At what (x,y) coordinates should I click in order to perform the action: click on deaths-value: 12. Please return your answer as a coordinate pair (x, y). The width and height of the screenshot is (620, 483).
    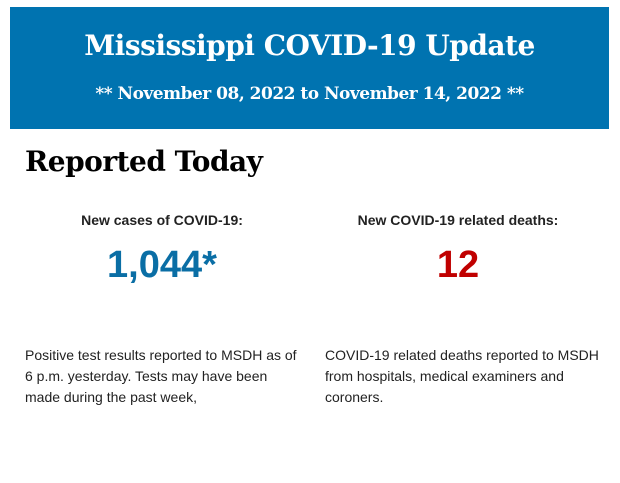
    Looking at the image, I should click on (458, 265).